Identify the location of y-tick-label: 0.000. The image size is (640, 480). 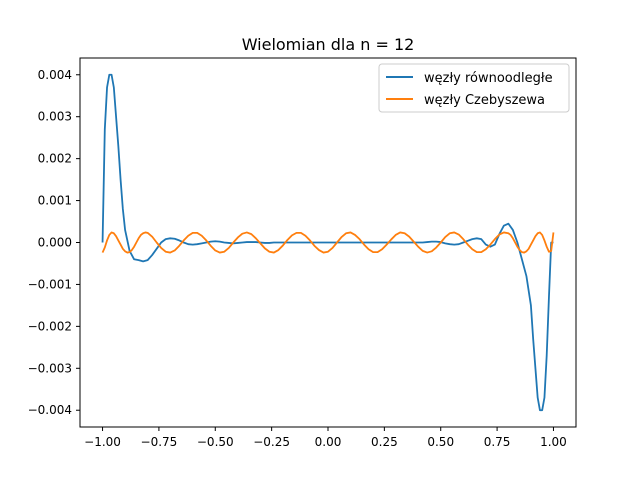
(55, 243).